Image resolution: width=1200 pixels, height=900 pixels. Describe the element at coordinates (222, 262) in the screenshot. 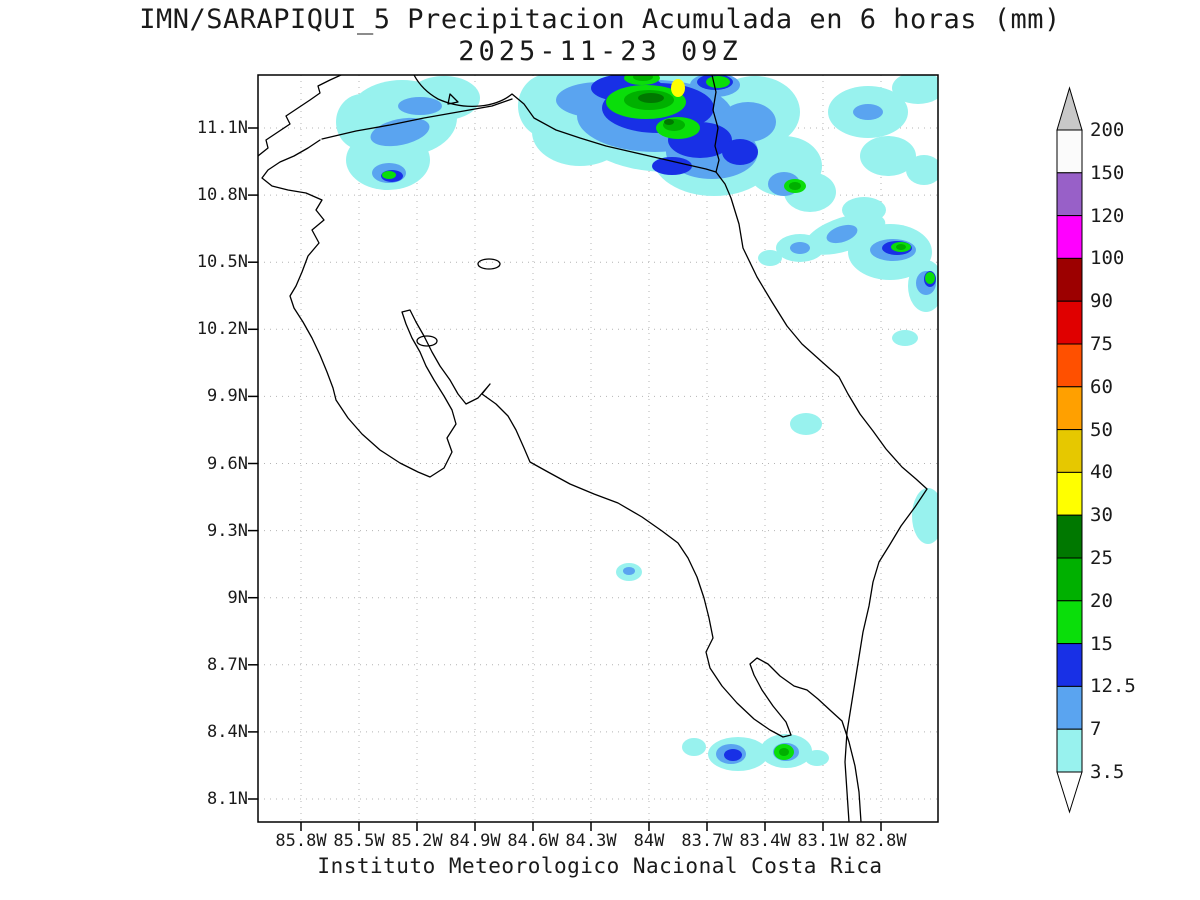

I see `lat-tick-label: 10.5N` at that location.